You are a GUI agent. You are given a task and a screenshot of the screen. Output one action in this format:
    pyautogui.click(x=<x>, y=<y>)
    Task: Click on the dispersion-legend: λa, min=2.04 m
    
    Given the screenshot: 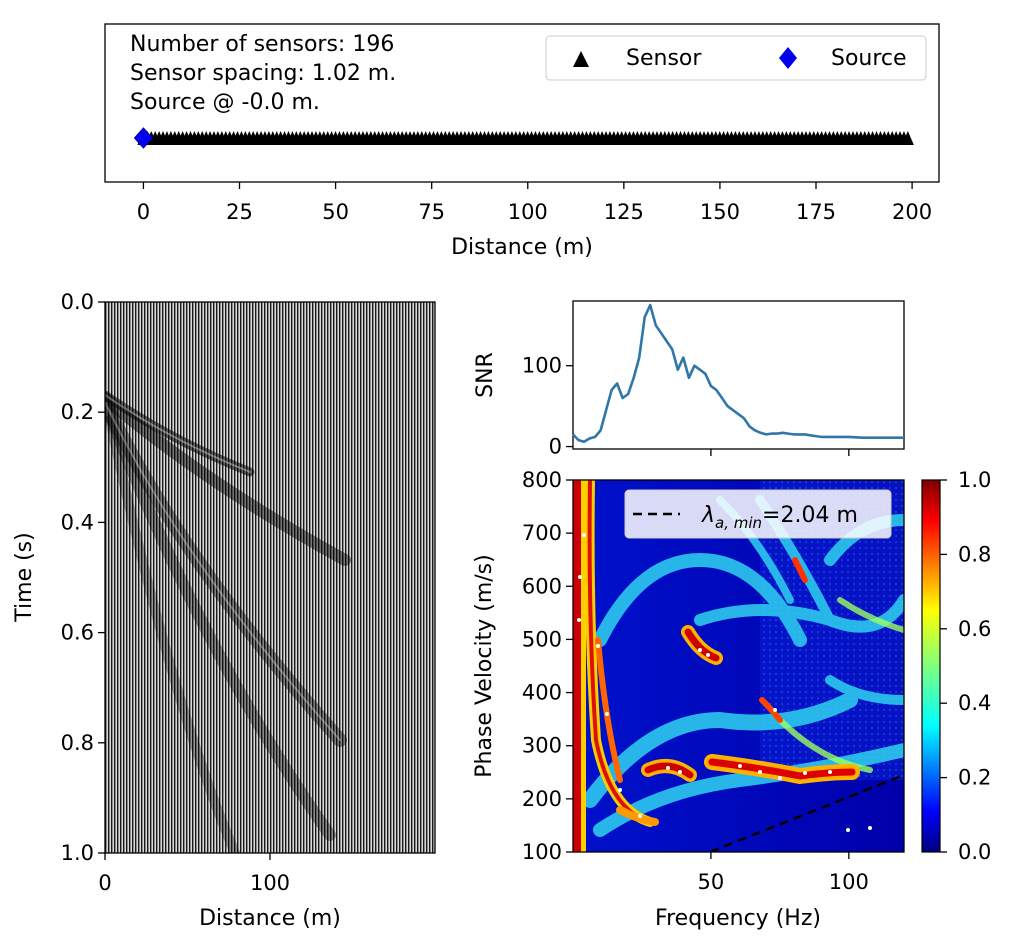 What is the action you would take?
    pyautogui.click(x=758, y=514)
    